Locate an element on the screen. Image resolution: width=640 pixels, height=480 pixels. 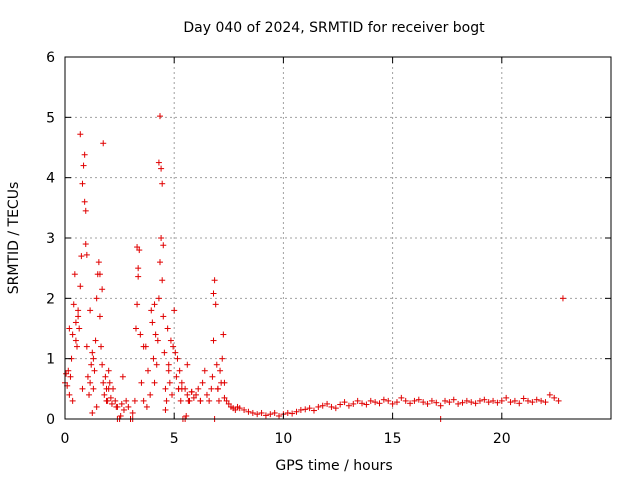
y-tick-label: 1 is located at coordinates (50, 360).